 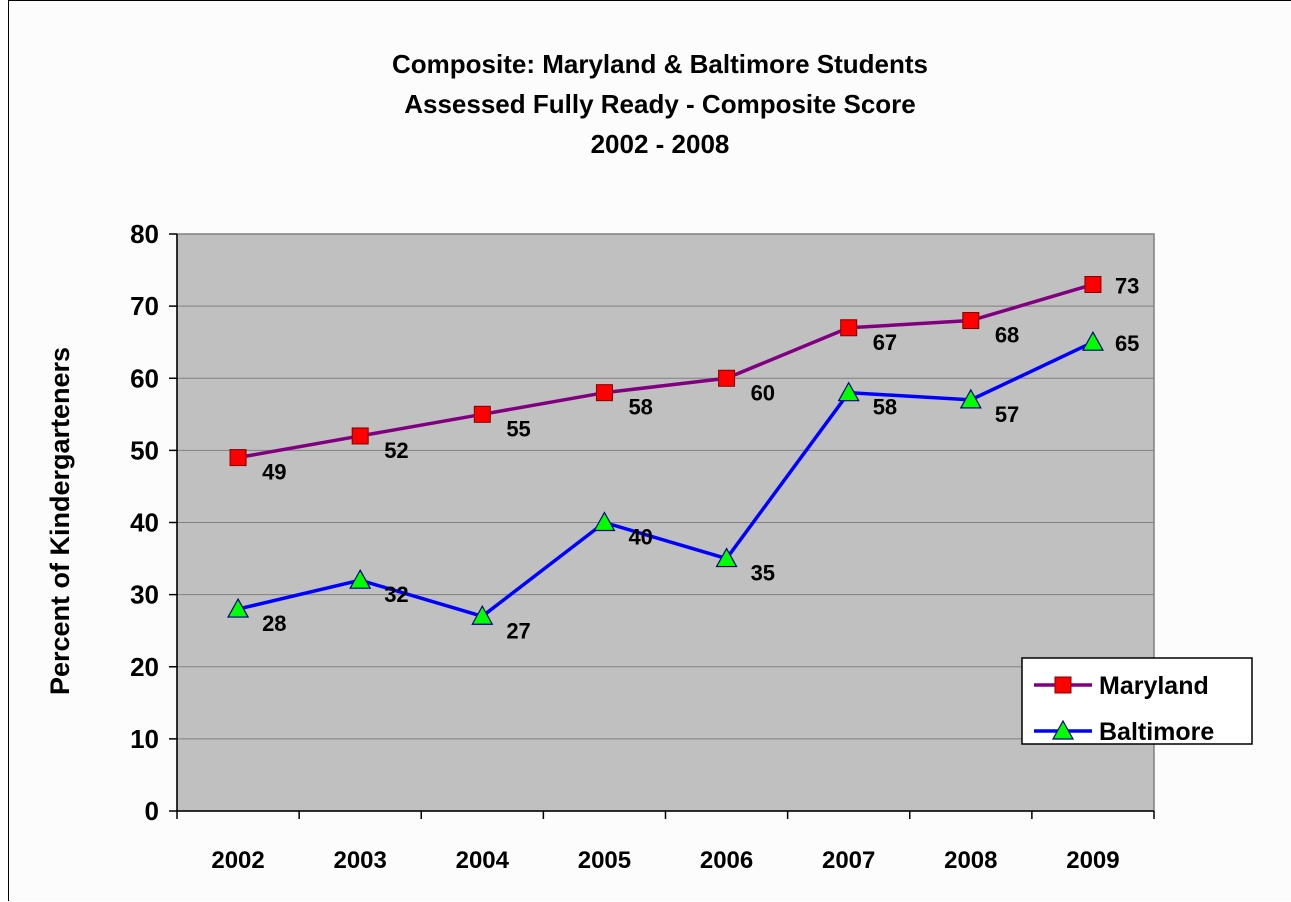 What do you see at coordinates (640, 537) in the screenshot?
I see `baltimore-data-label-2005: 40` at bounding box center [640, 537].